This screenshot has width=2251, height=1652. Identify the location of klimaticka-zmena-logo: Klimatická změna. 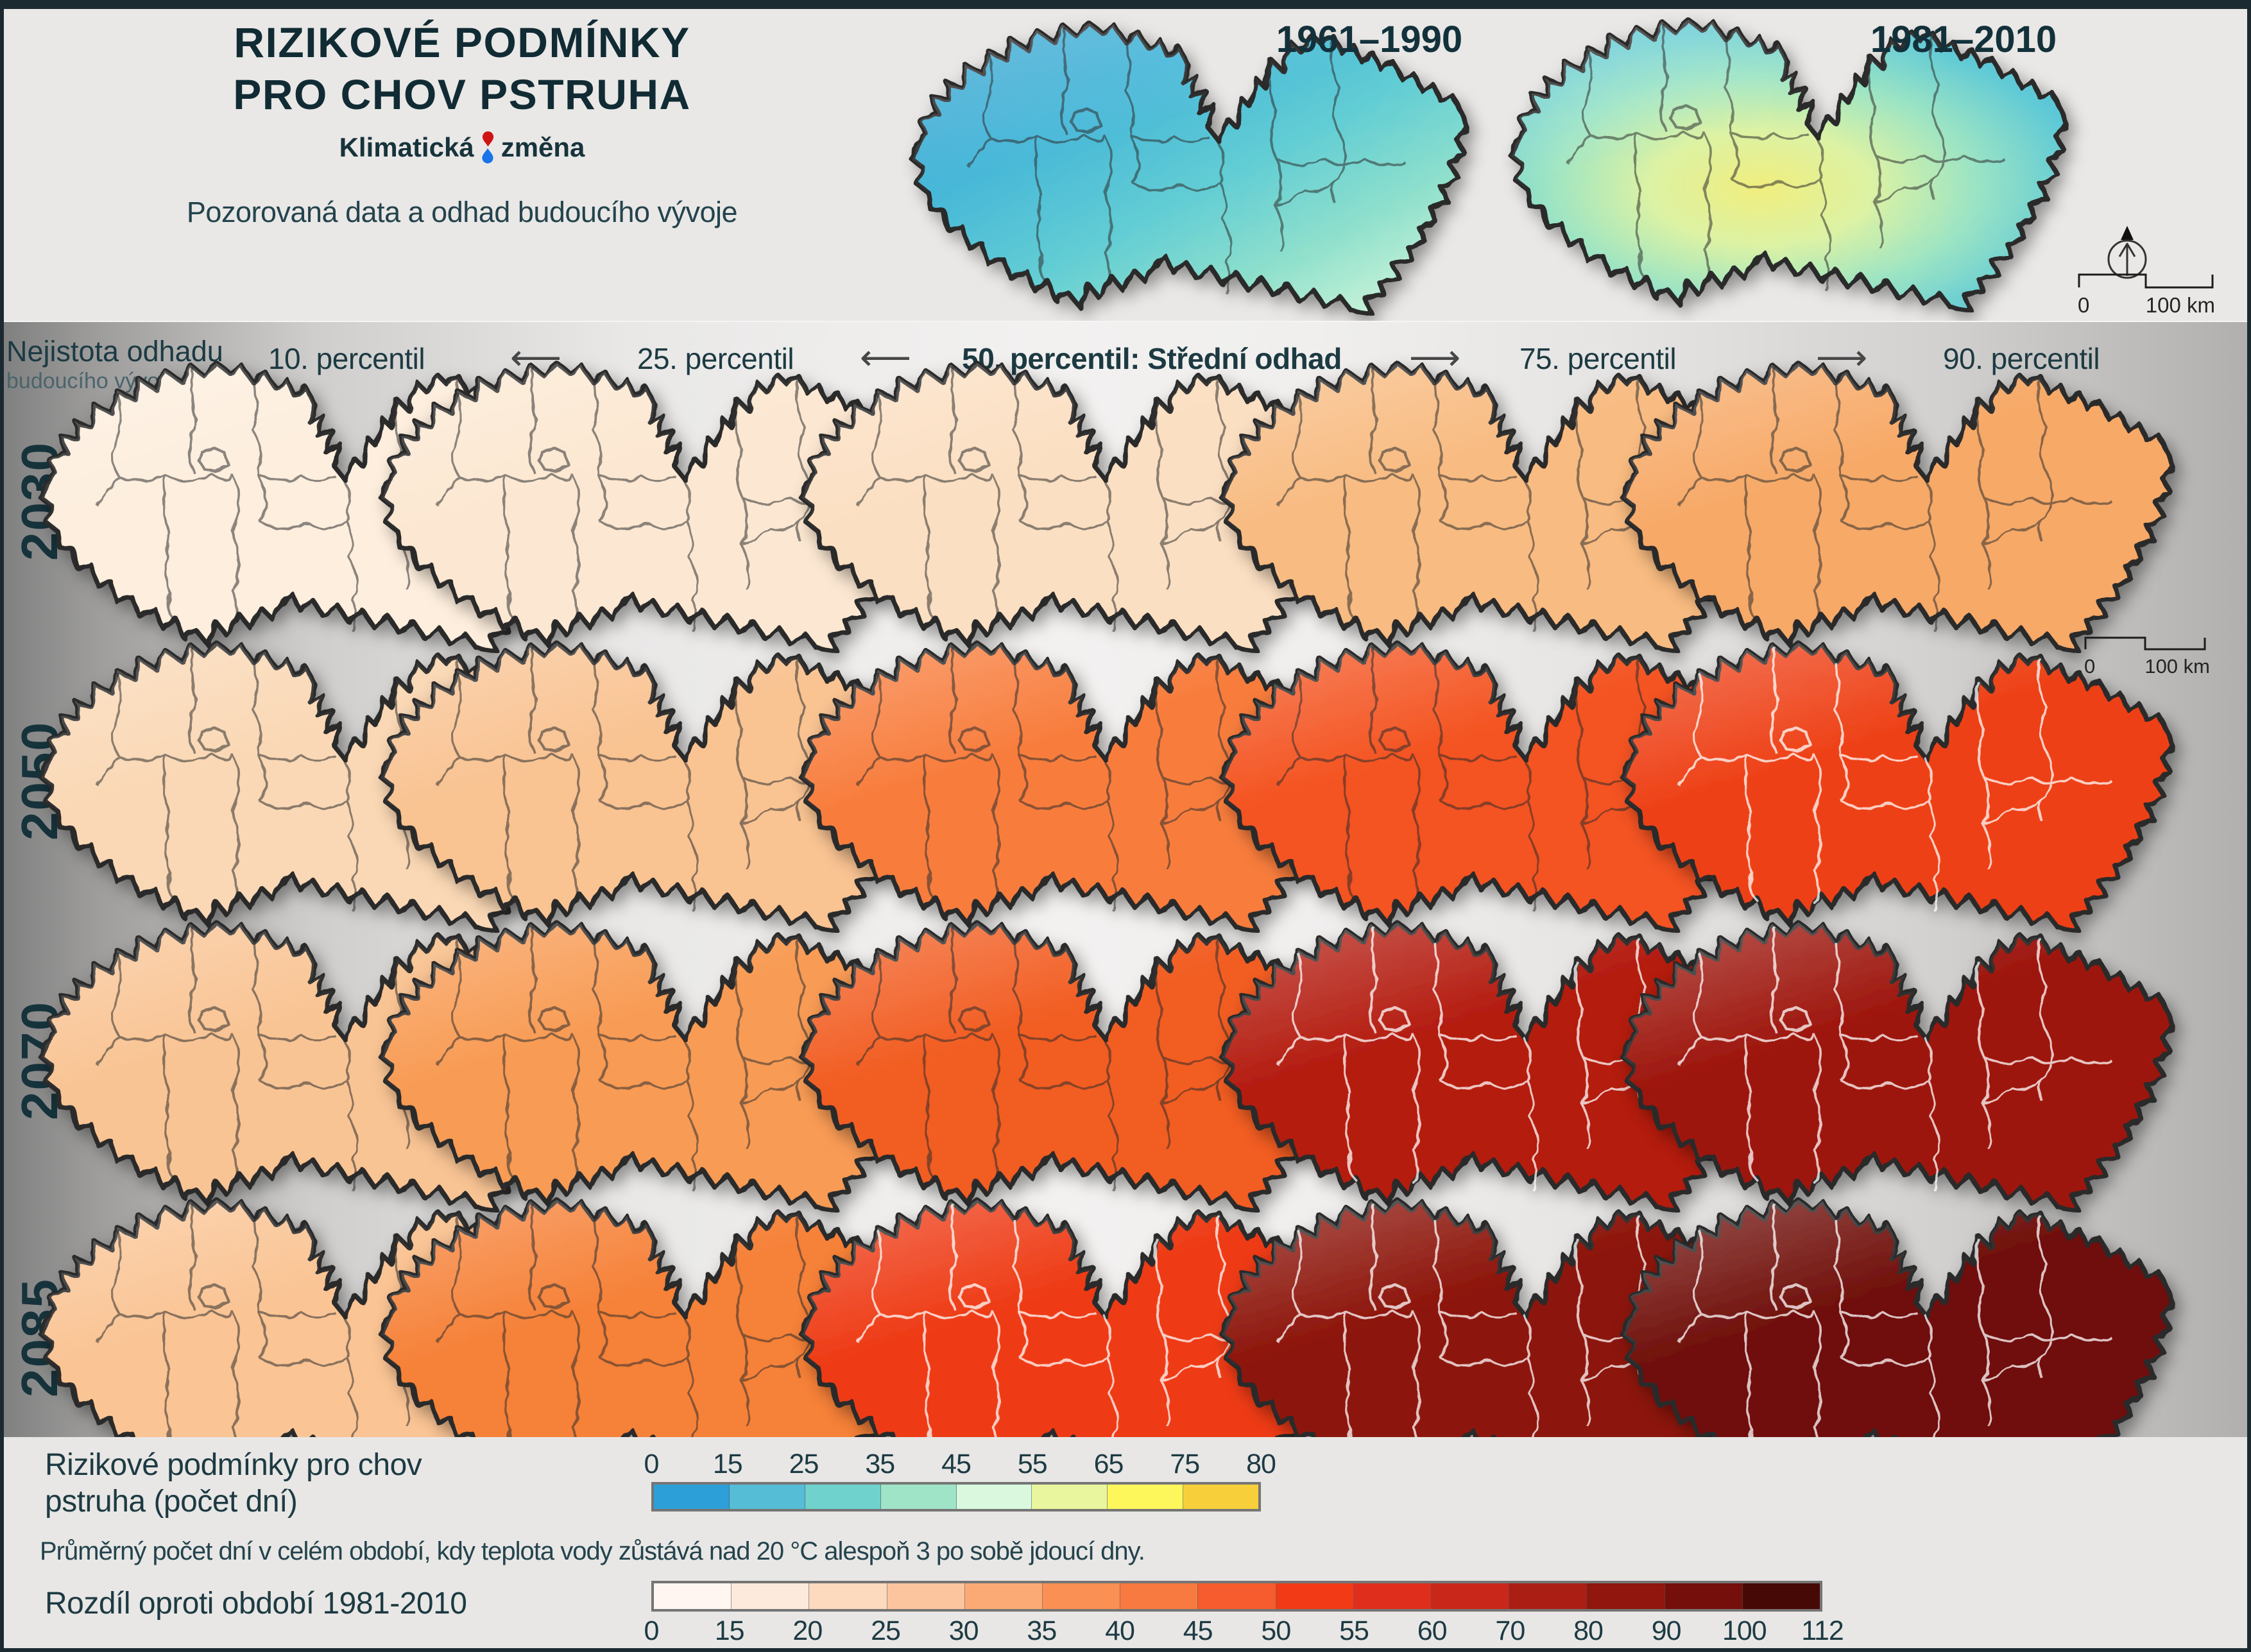
(462, 147).